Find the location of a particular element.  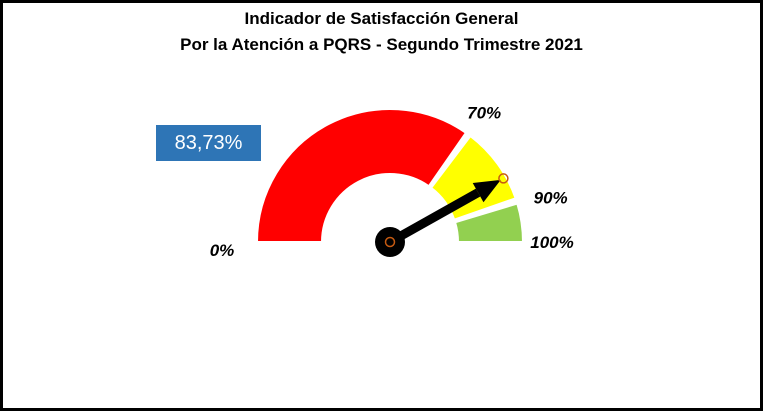

value-badge: 83,73% is located at coordinates (208, 143).